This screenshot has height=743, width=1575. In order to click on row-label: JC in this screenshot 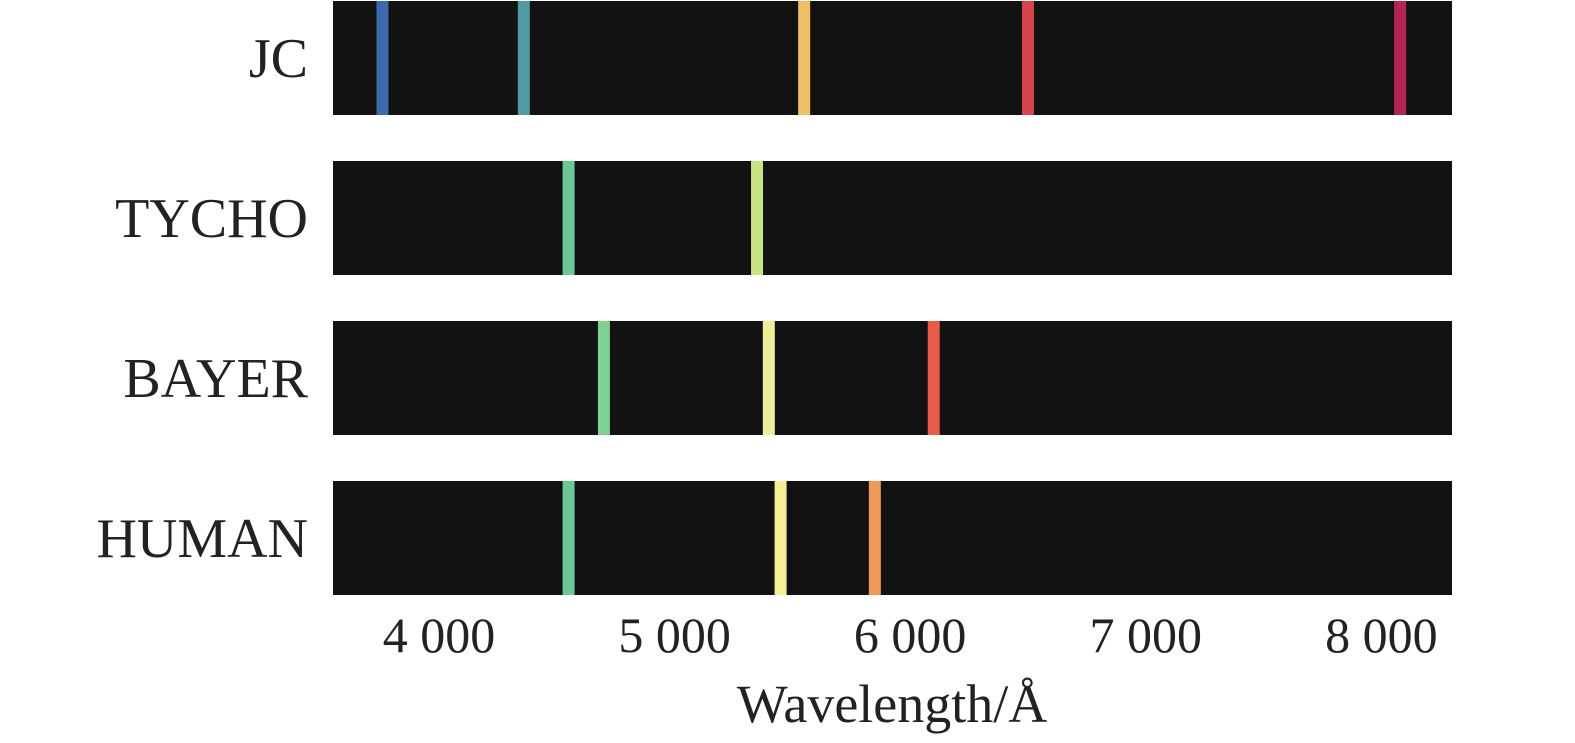, I will do `click(278, 59)`.